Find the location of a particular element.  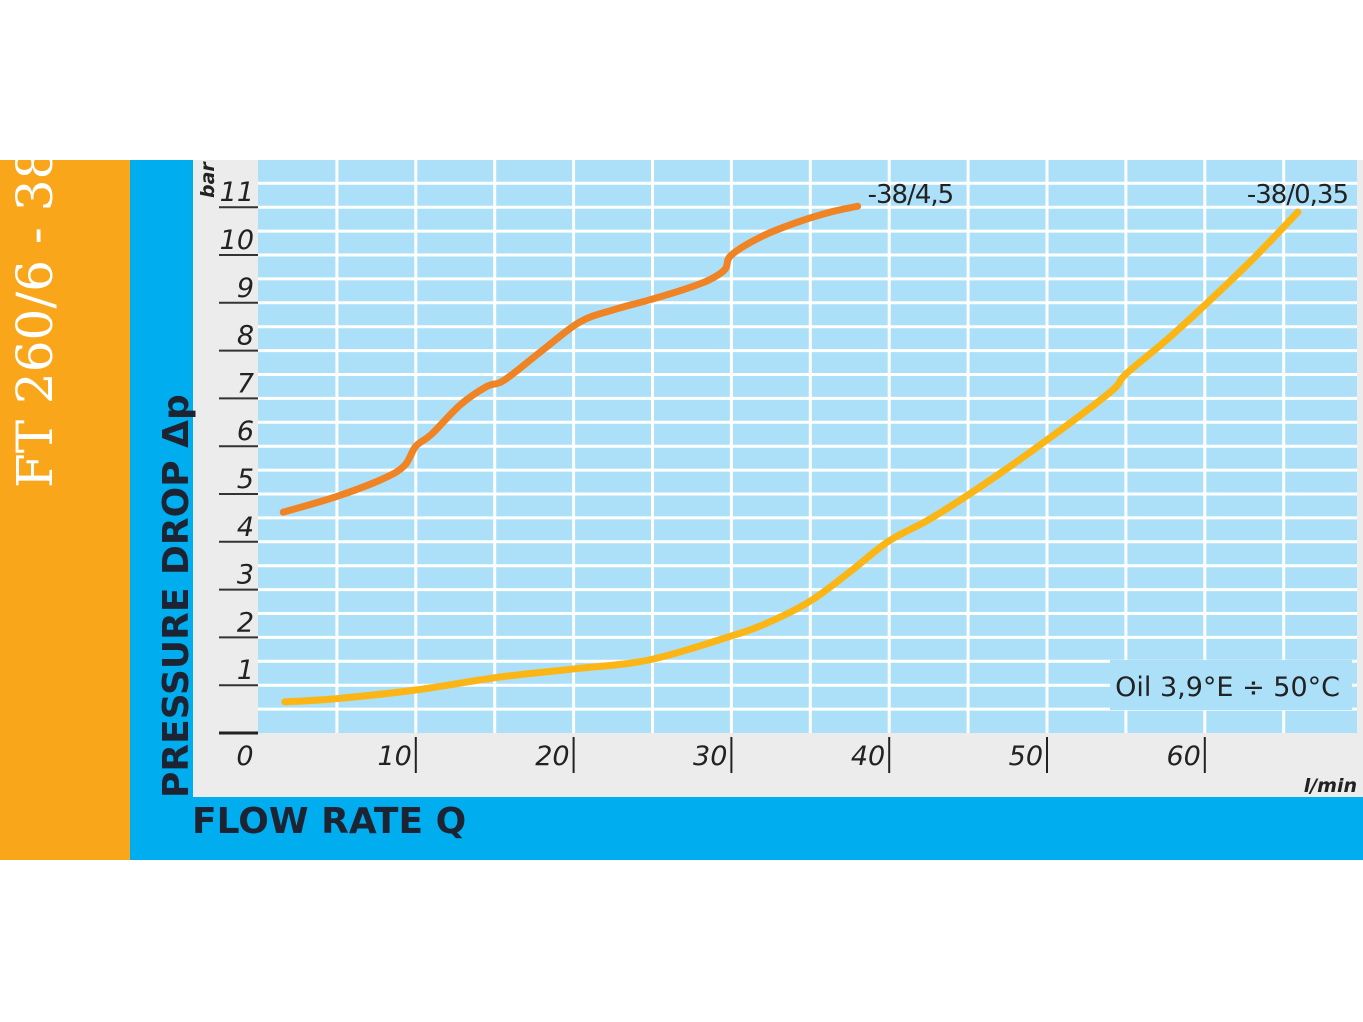

x-tick-label: 10 is located at coordinates (394, 756).